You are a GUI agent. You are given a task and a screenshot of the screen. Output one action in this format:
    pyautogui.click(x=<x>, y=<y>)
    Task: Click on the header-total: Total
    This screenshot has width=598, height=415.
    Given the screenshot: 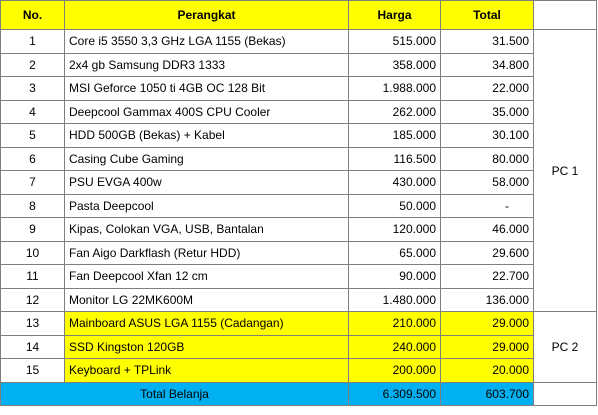 What is the action you would take?
    pyautogui.click(x=487, y=15)
    